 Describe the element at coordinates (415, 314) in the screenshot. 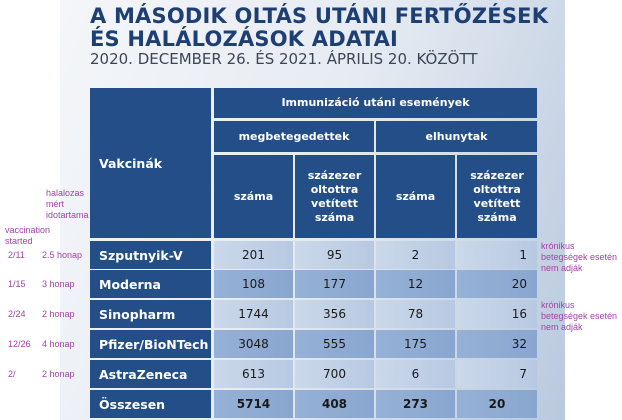

I see `table-cell-c3: 78` at that location.